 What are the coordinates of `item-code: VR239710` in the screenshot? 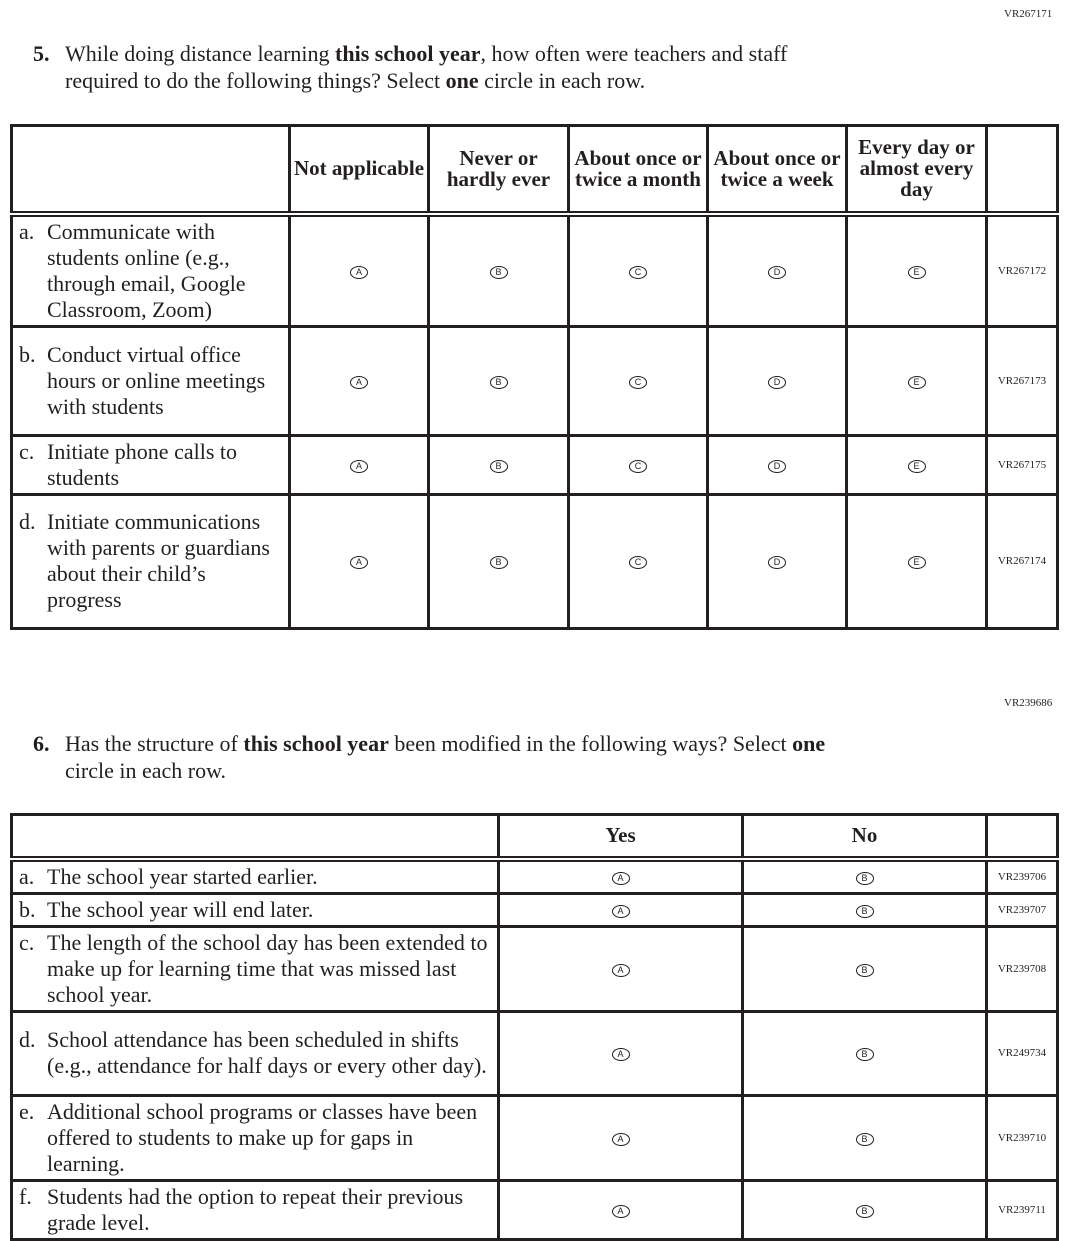 It's located at (1022, 1137).